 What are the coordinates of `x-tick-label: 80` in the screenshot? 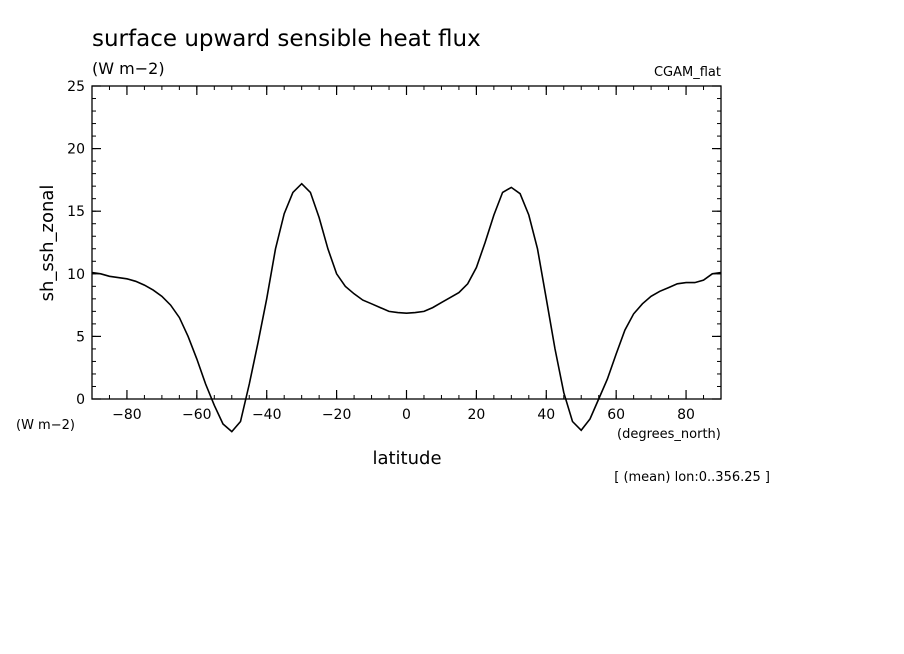 It's located at (686, 415).